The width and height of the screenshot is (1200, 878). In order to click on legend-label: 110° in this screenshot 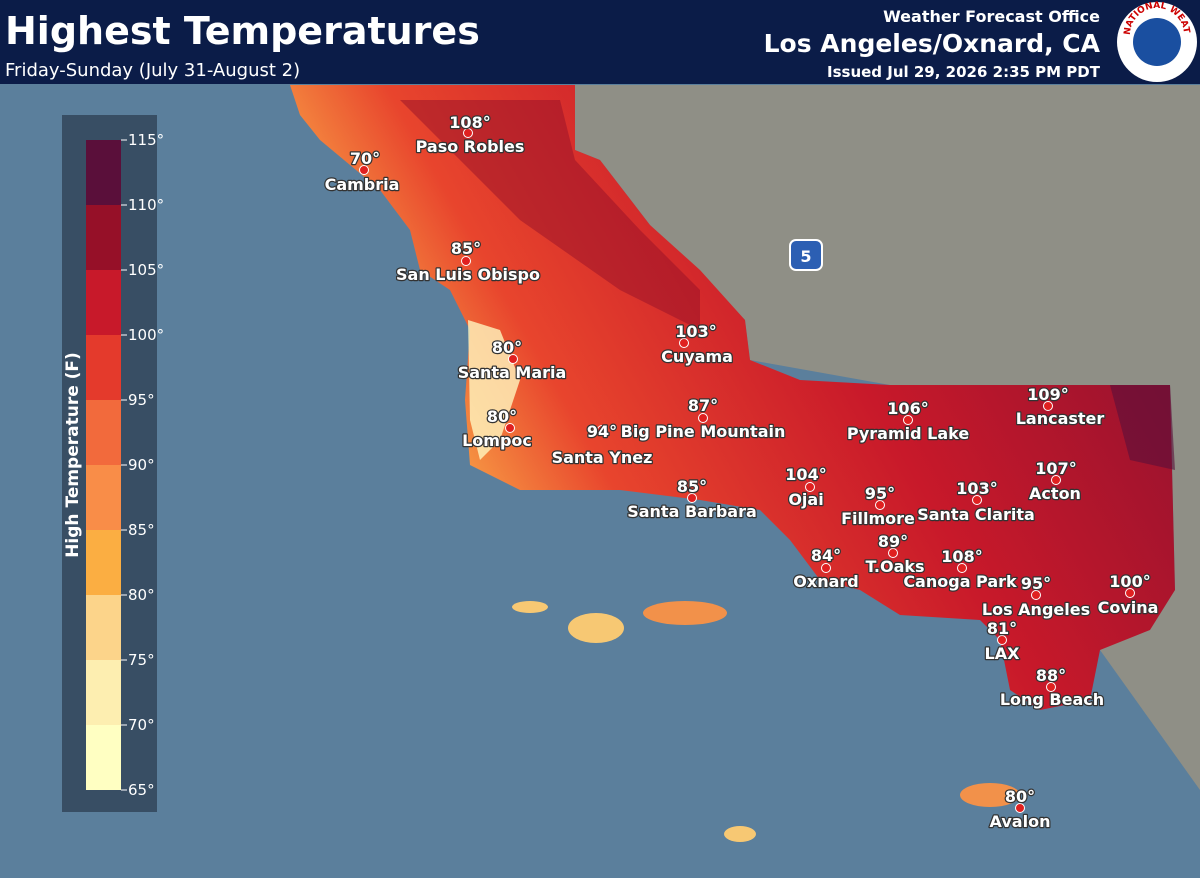, I will do `click(146, 205)`.